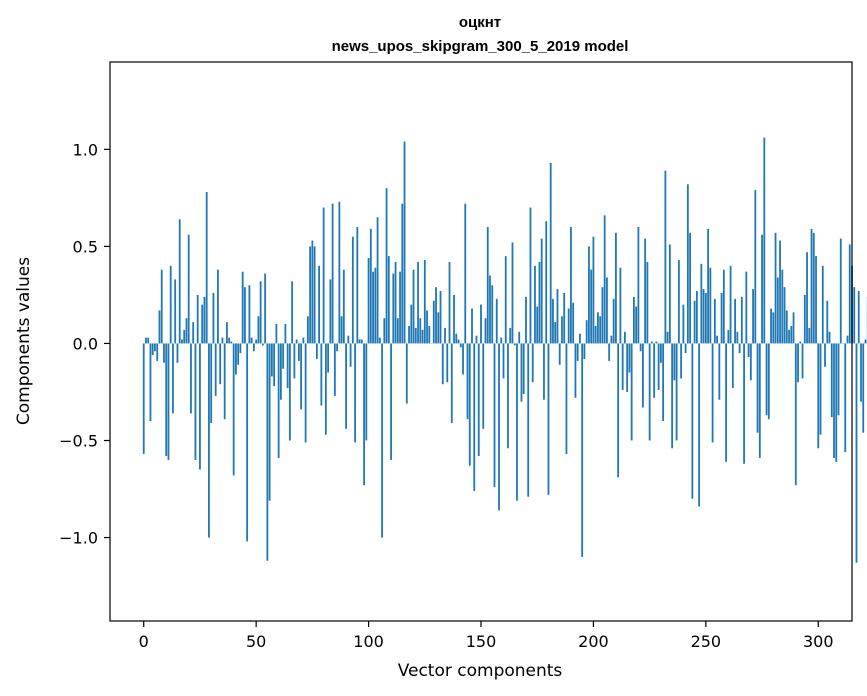 The image size is (867, 696). Describe the element at coordinates (593, 641) in the screenshot. I see `x-tick-label-200: 200` at that location.